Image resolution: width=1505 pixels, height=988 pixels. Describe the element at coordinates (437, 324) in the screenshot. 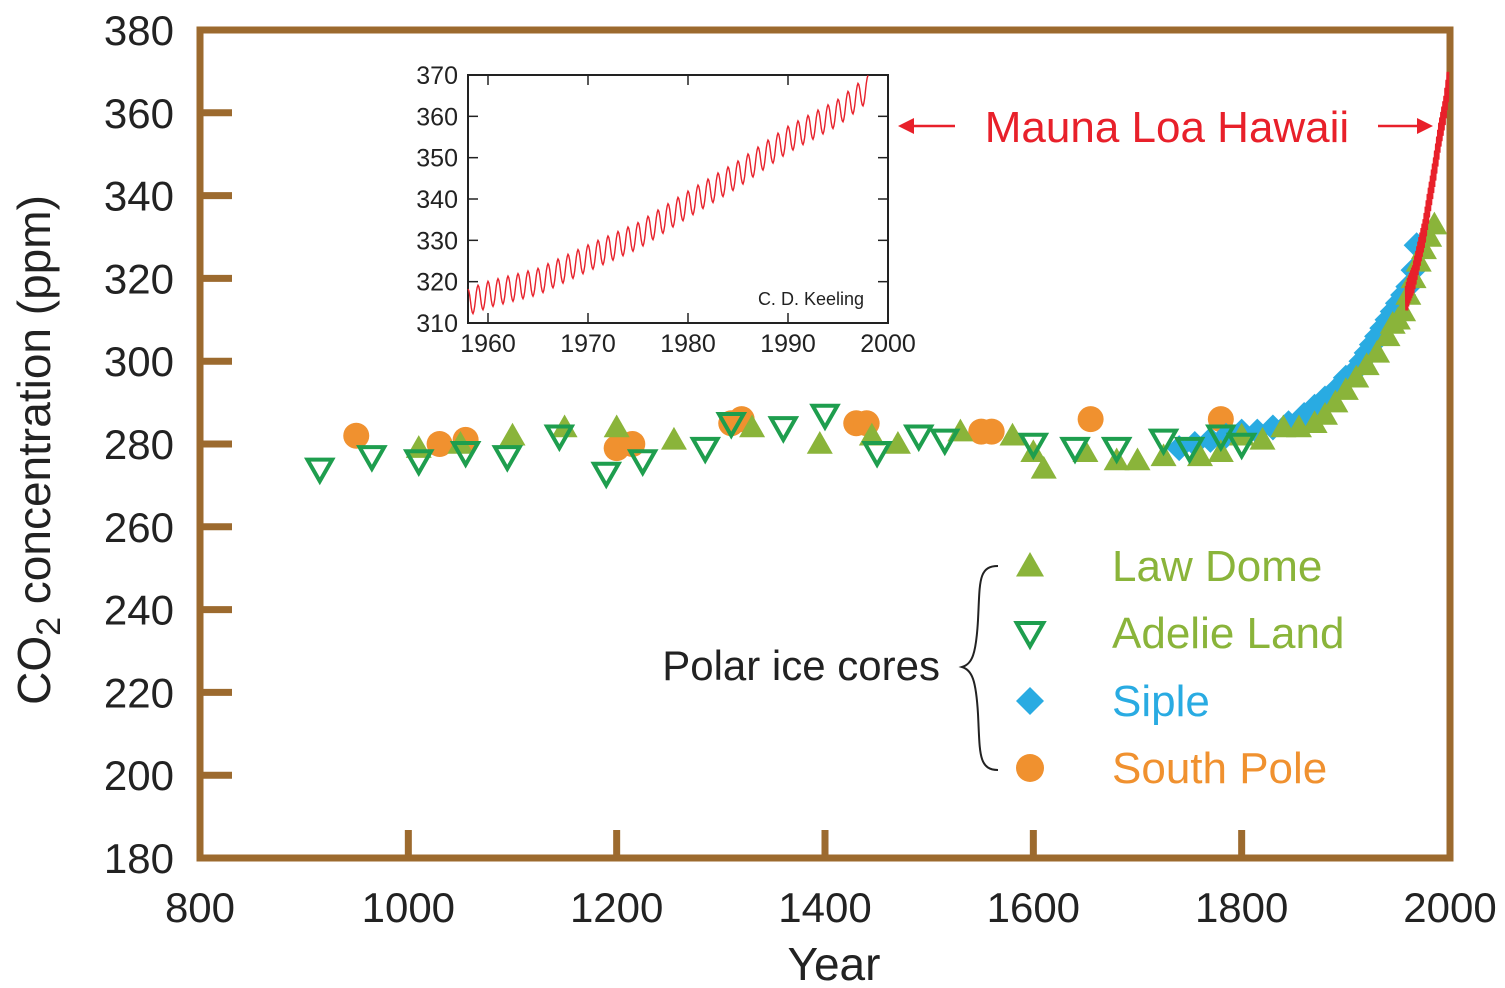

I see `inset-y-tick-label: 310` at that location.